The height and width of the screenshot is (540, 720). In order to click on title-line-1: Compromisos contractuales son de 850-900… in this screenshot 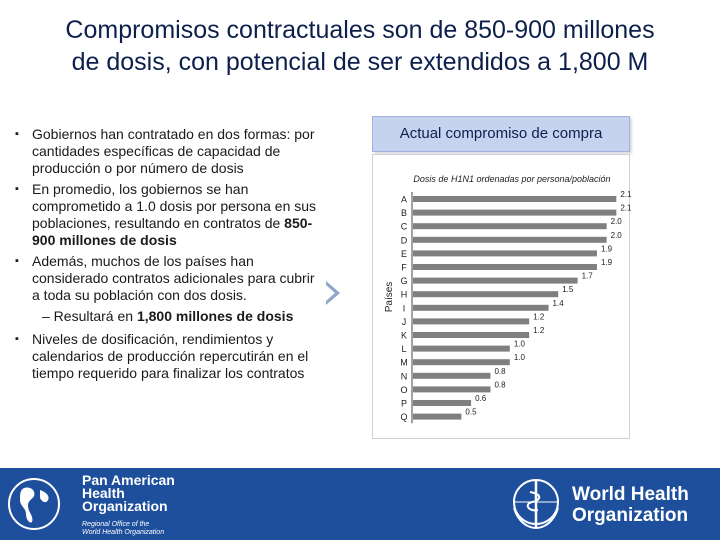, I will do `click(360, 30)`.